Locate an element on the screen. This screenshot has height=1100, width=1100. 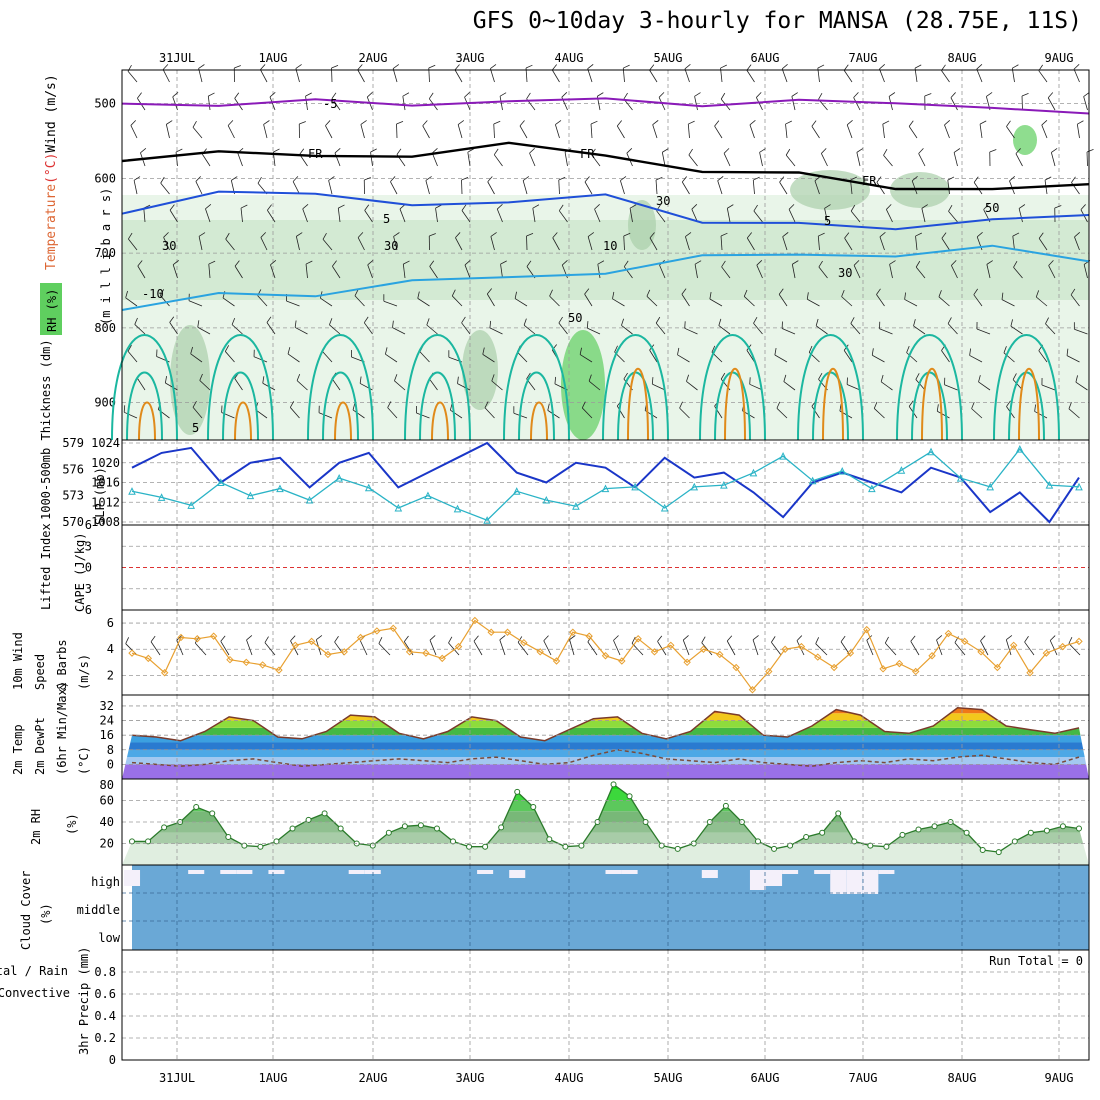
temp-tick-4: 0 is located at coordinates (110, 764).